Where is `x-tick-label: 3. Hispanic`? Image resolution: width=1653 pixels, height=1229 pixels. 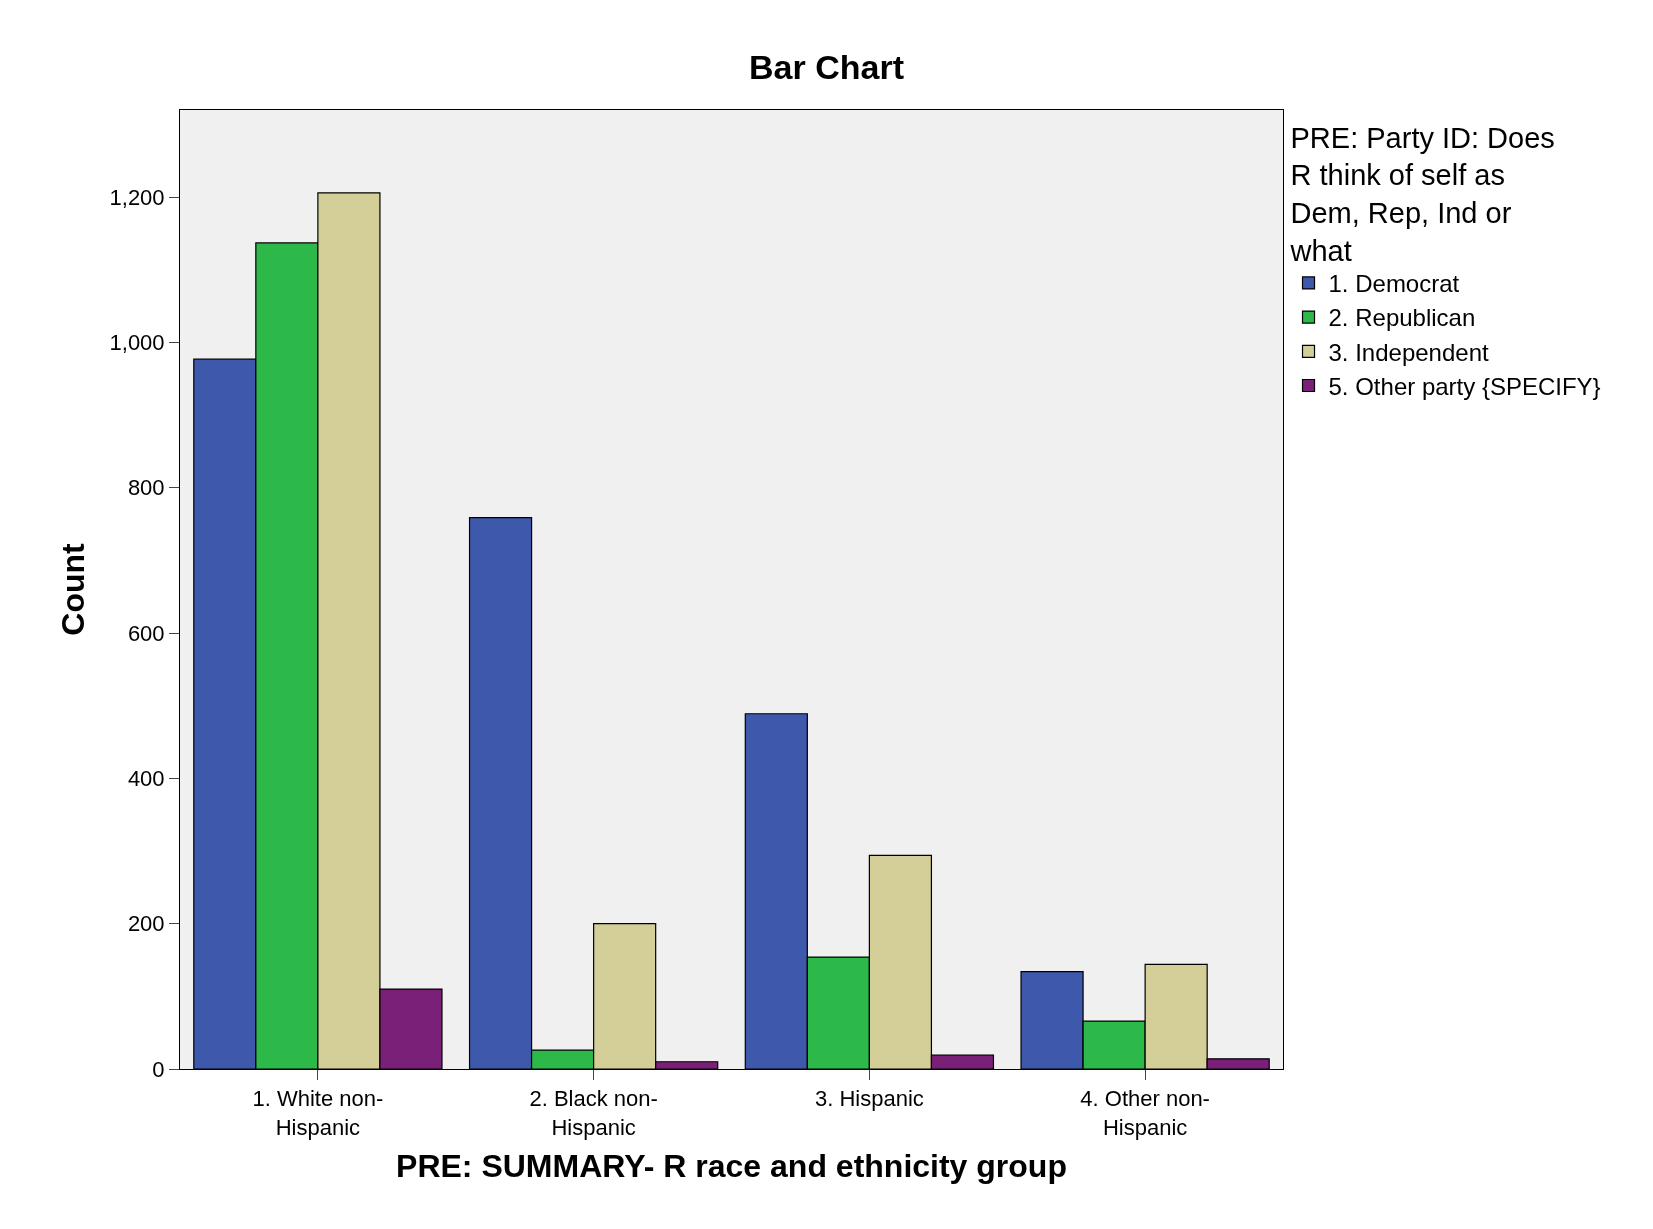 x-tick-label: 3. Hispanic is located at coordinates (869, 1099).